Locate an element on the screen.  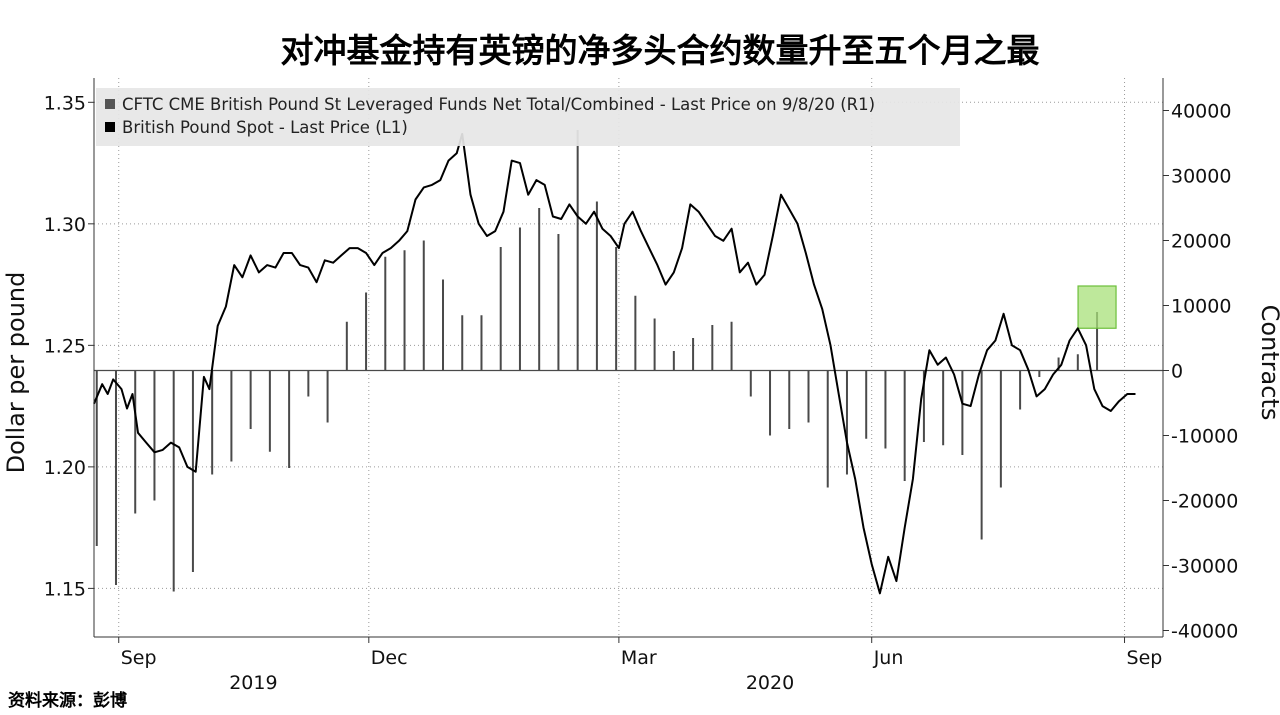
x-tick-label: Jun is located at coordinates (888, 658).